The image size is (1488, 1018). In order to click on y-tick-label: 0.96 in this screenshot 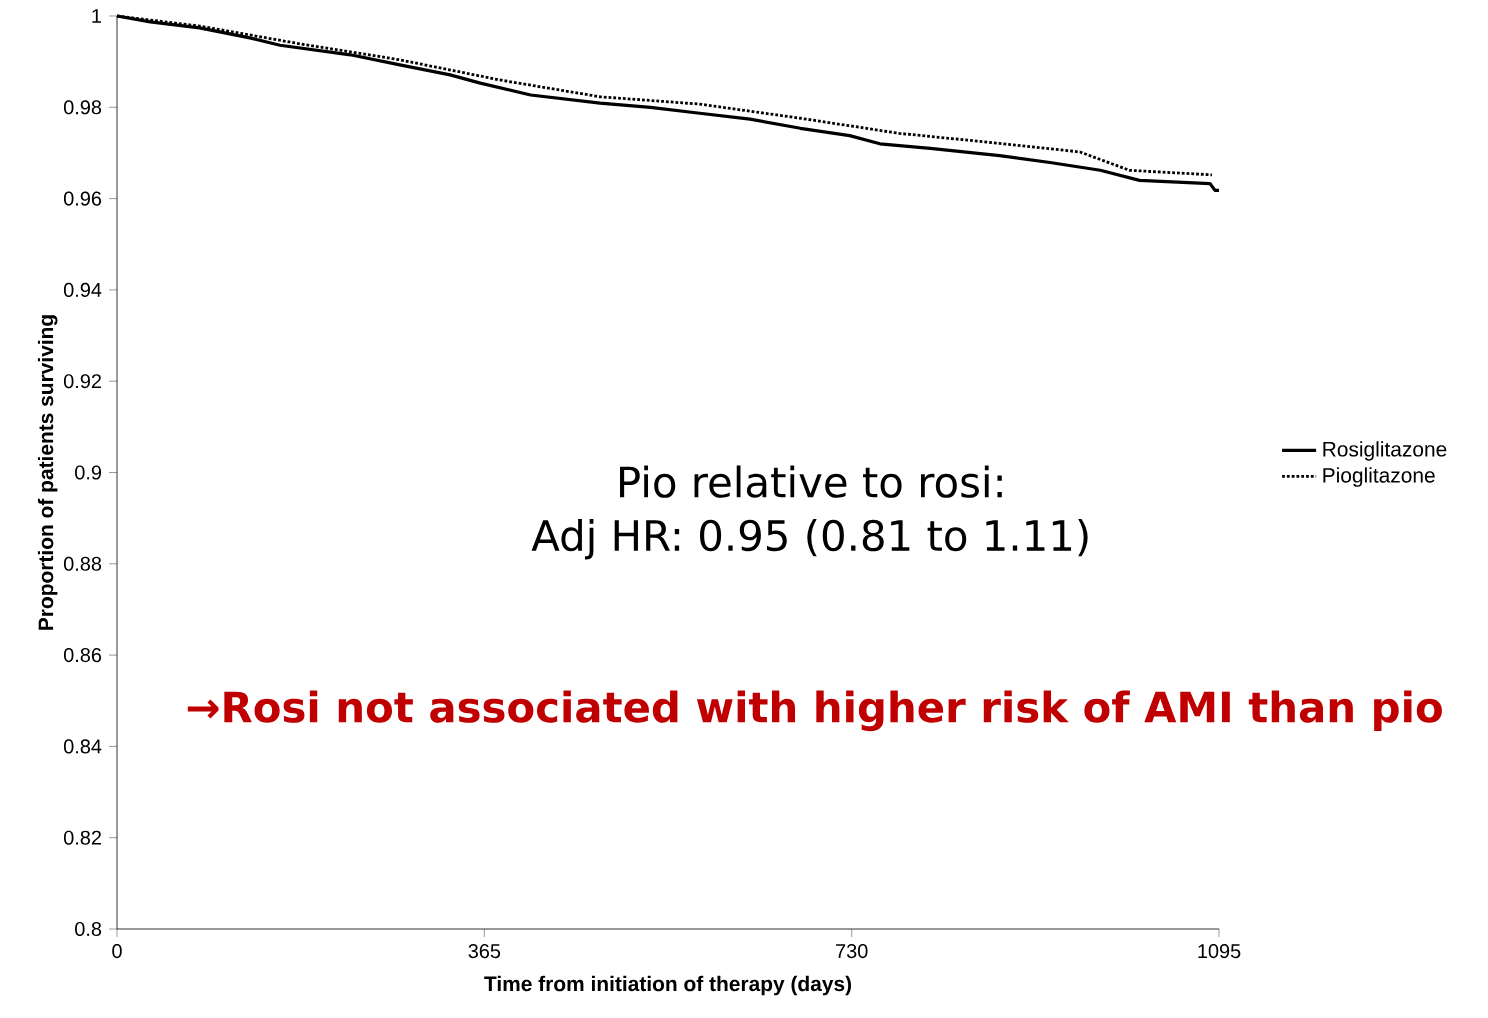, I will do `click(82, 198)`.